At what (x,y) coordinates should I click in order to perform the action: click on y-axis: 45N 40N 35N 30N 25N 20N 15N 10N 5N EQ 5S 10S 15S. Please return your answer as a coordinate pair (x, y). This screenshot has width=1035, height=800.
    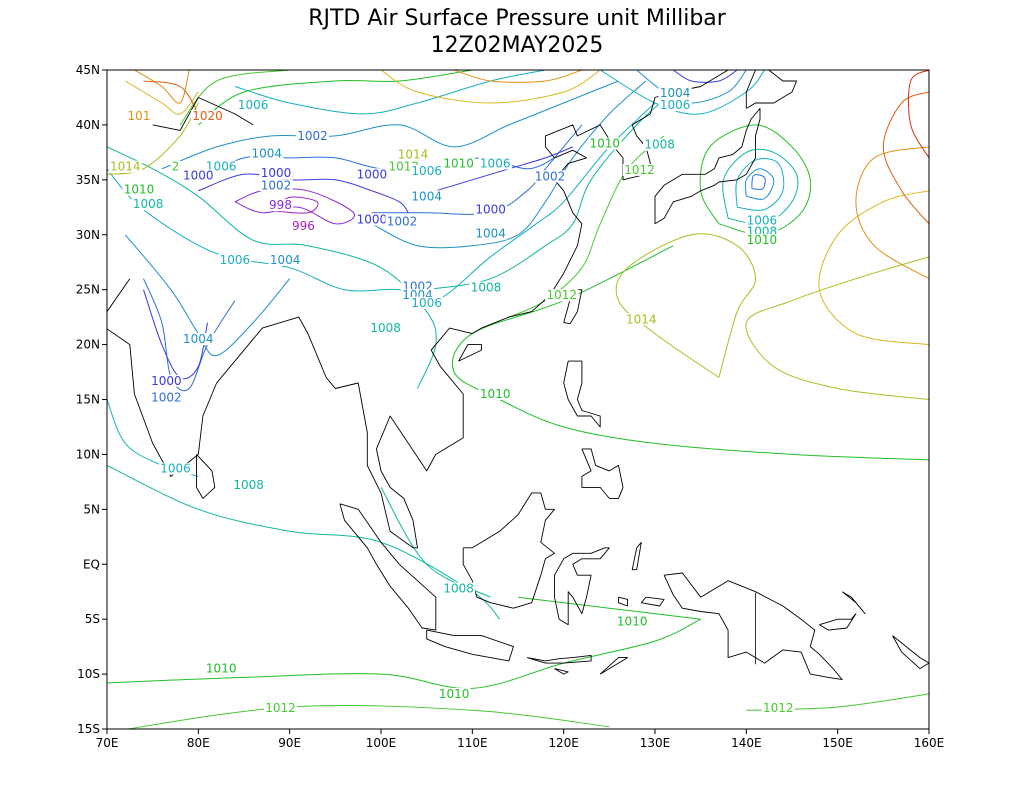
    Looking at the image, I should click on (91, 399).